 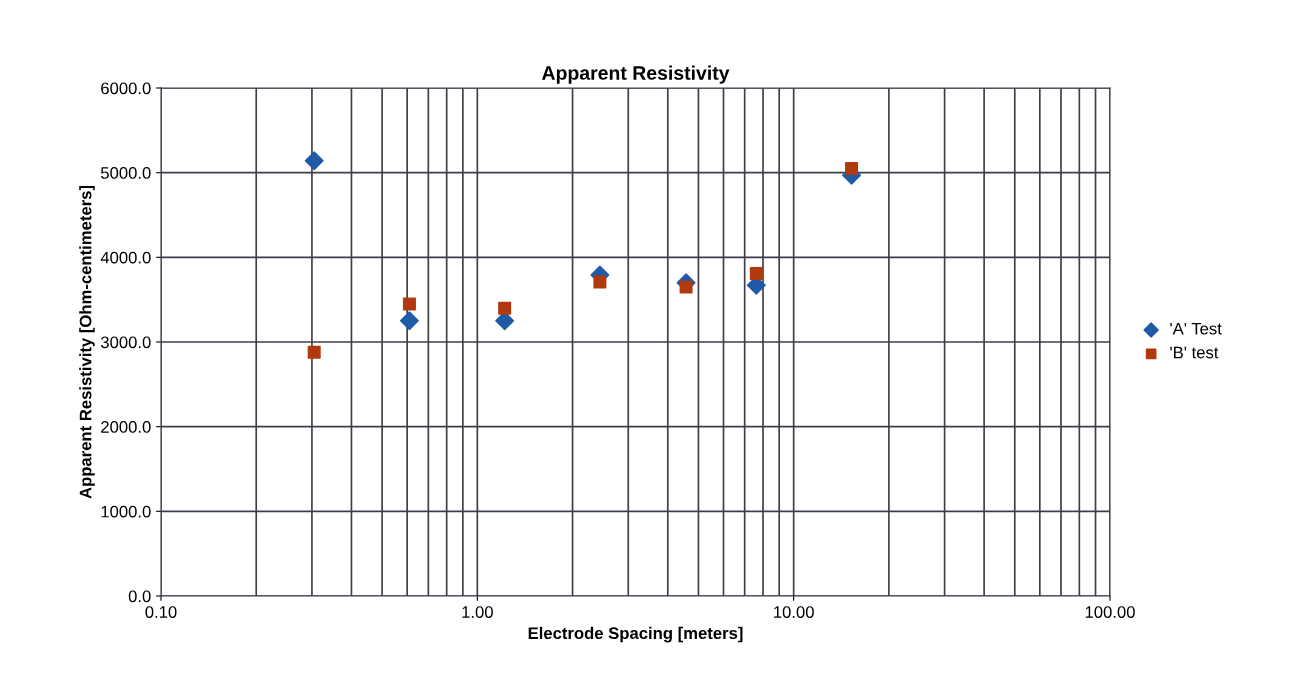 What do you see at coordinates (635, 634) in the screenshot?
I see `x-axis-title: Electrode Spacing [meters]` at bounding box center [635, 634].